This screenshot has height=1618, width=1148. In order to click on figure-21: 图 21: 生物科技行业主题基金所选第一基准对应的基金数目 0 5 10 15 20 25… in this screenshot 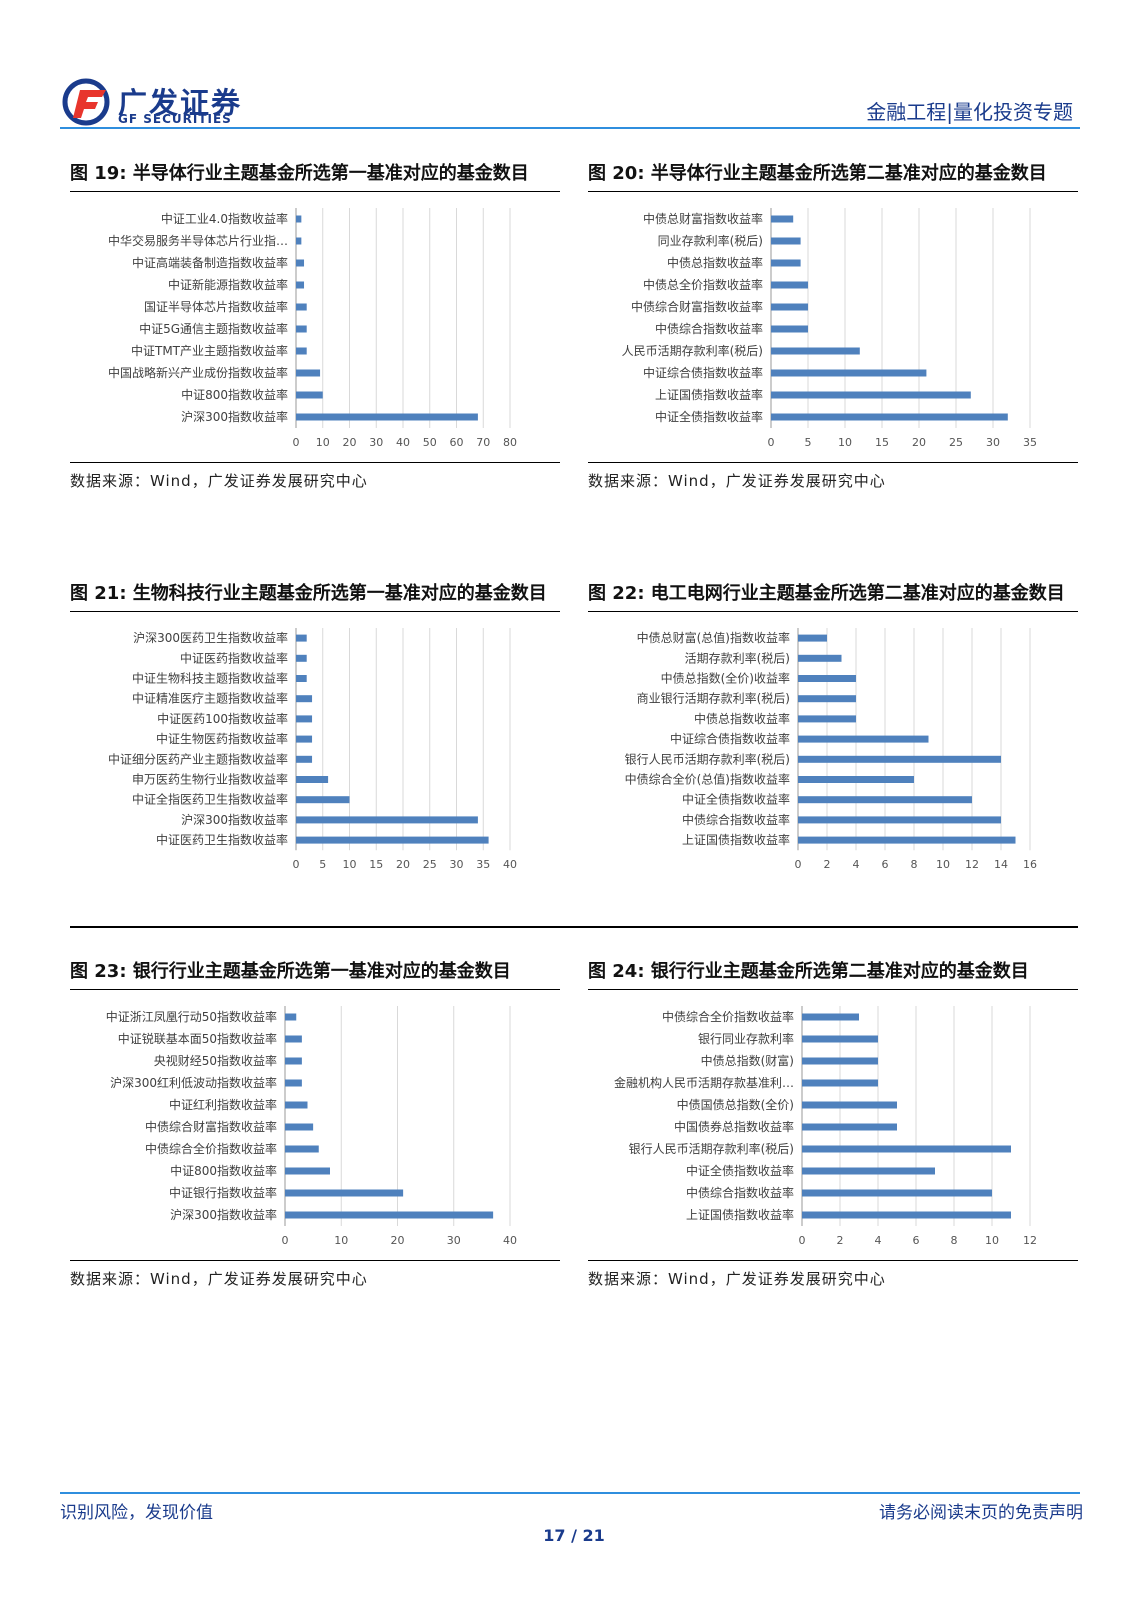, I will do `click(315, 735)`.